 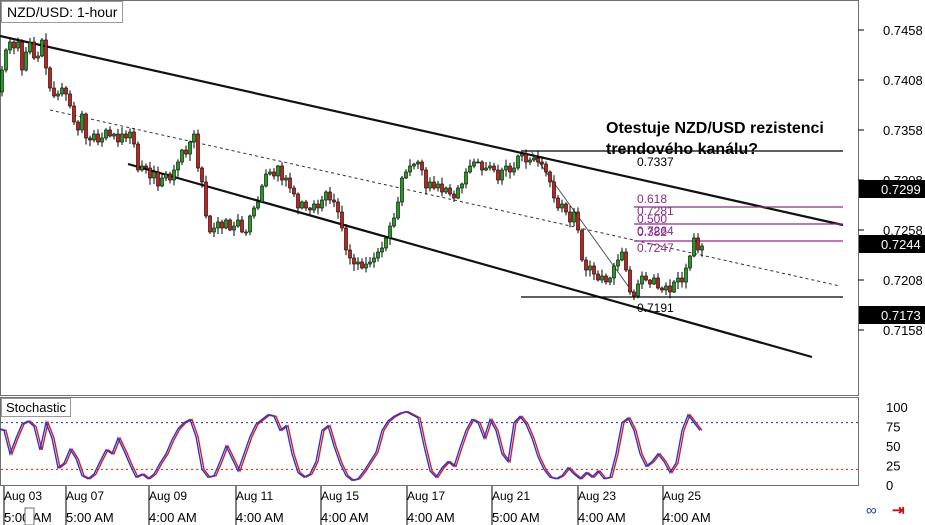 I want to click on price-tick-label: 0.7458, so click(x=903, y=30).